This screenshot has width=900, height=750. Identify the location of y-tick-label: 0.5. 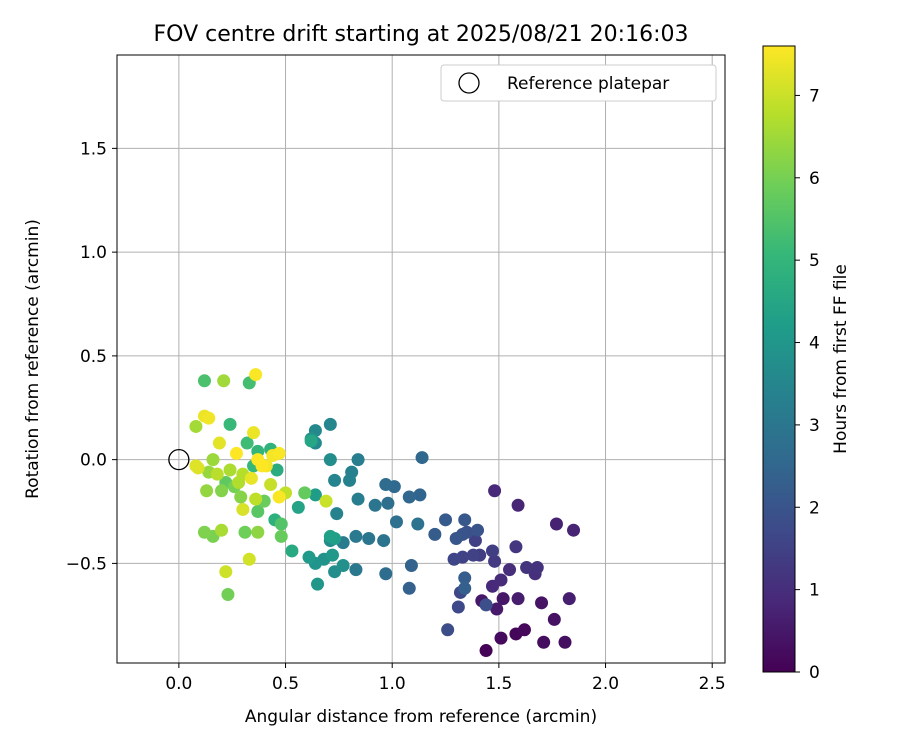
(93, 357).